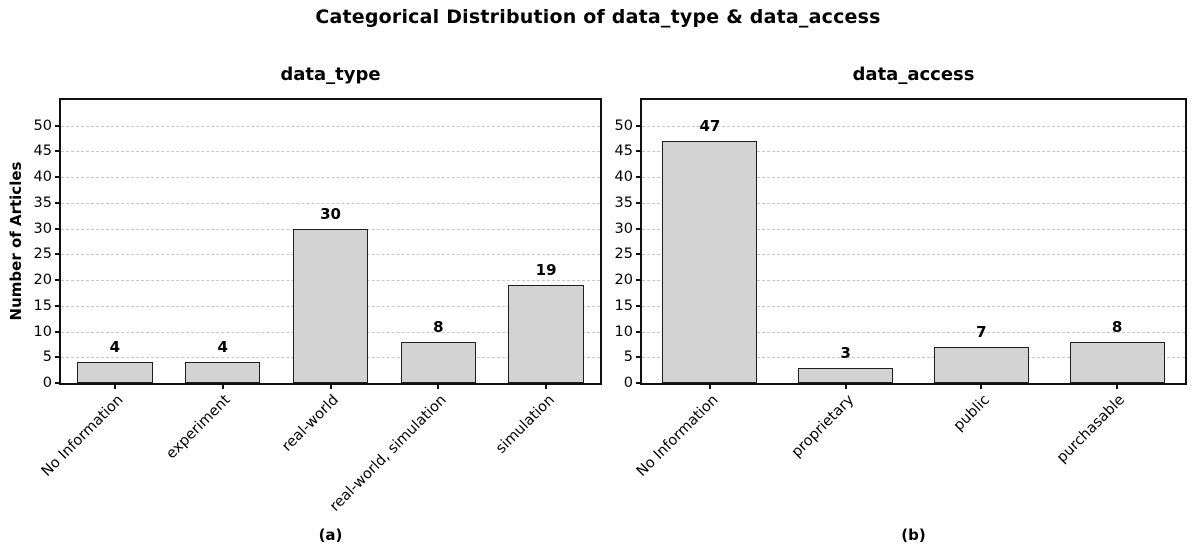 Image resolution: width=1196 pixels, height=557 pixels. Describe the element at coordinates (546, 270) in the screenshot. I see `bar-value-label: 19` at that location.